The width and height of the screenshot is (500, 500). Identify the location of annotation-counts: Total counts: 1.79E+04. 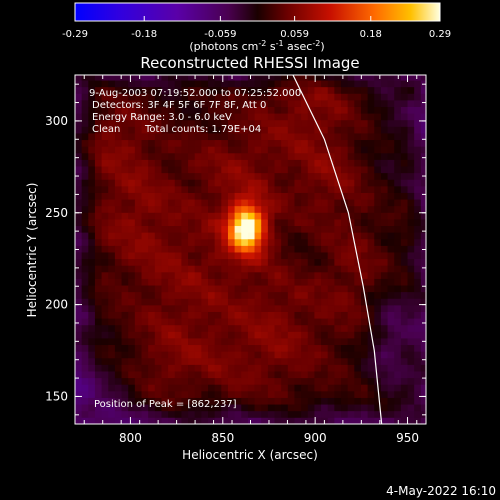
(202, 129).